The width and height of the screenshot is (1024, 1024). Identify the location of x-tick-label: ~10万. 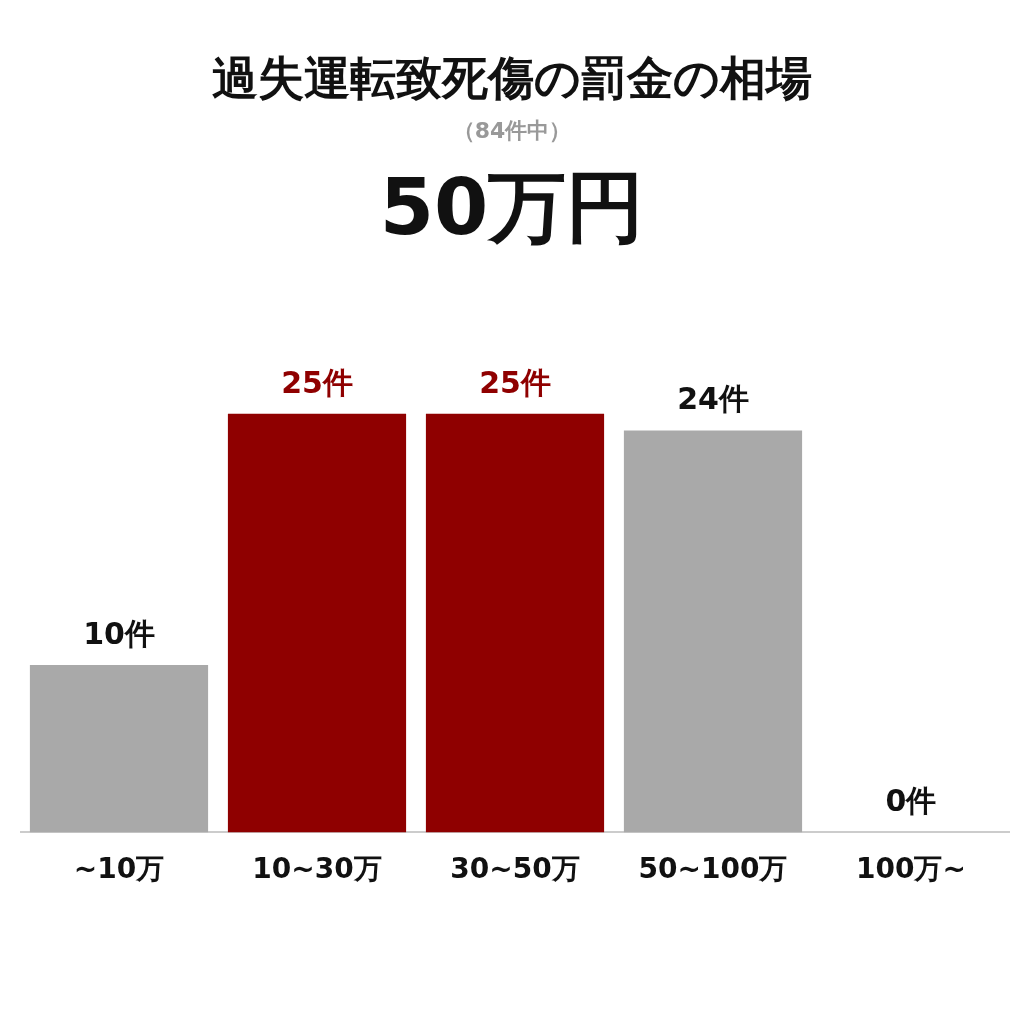
(119, 869).